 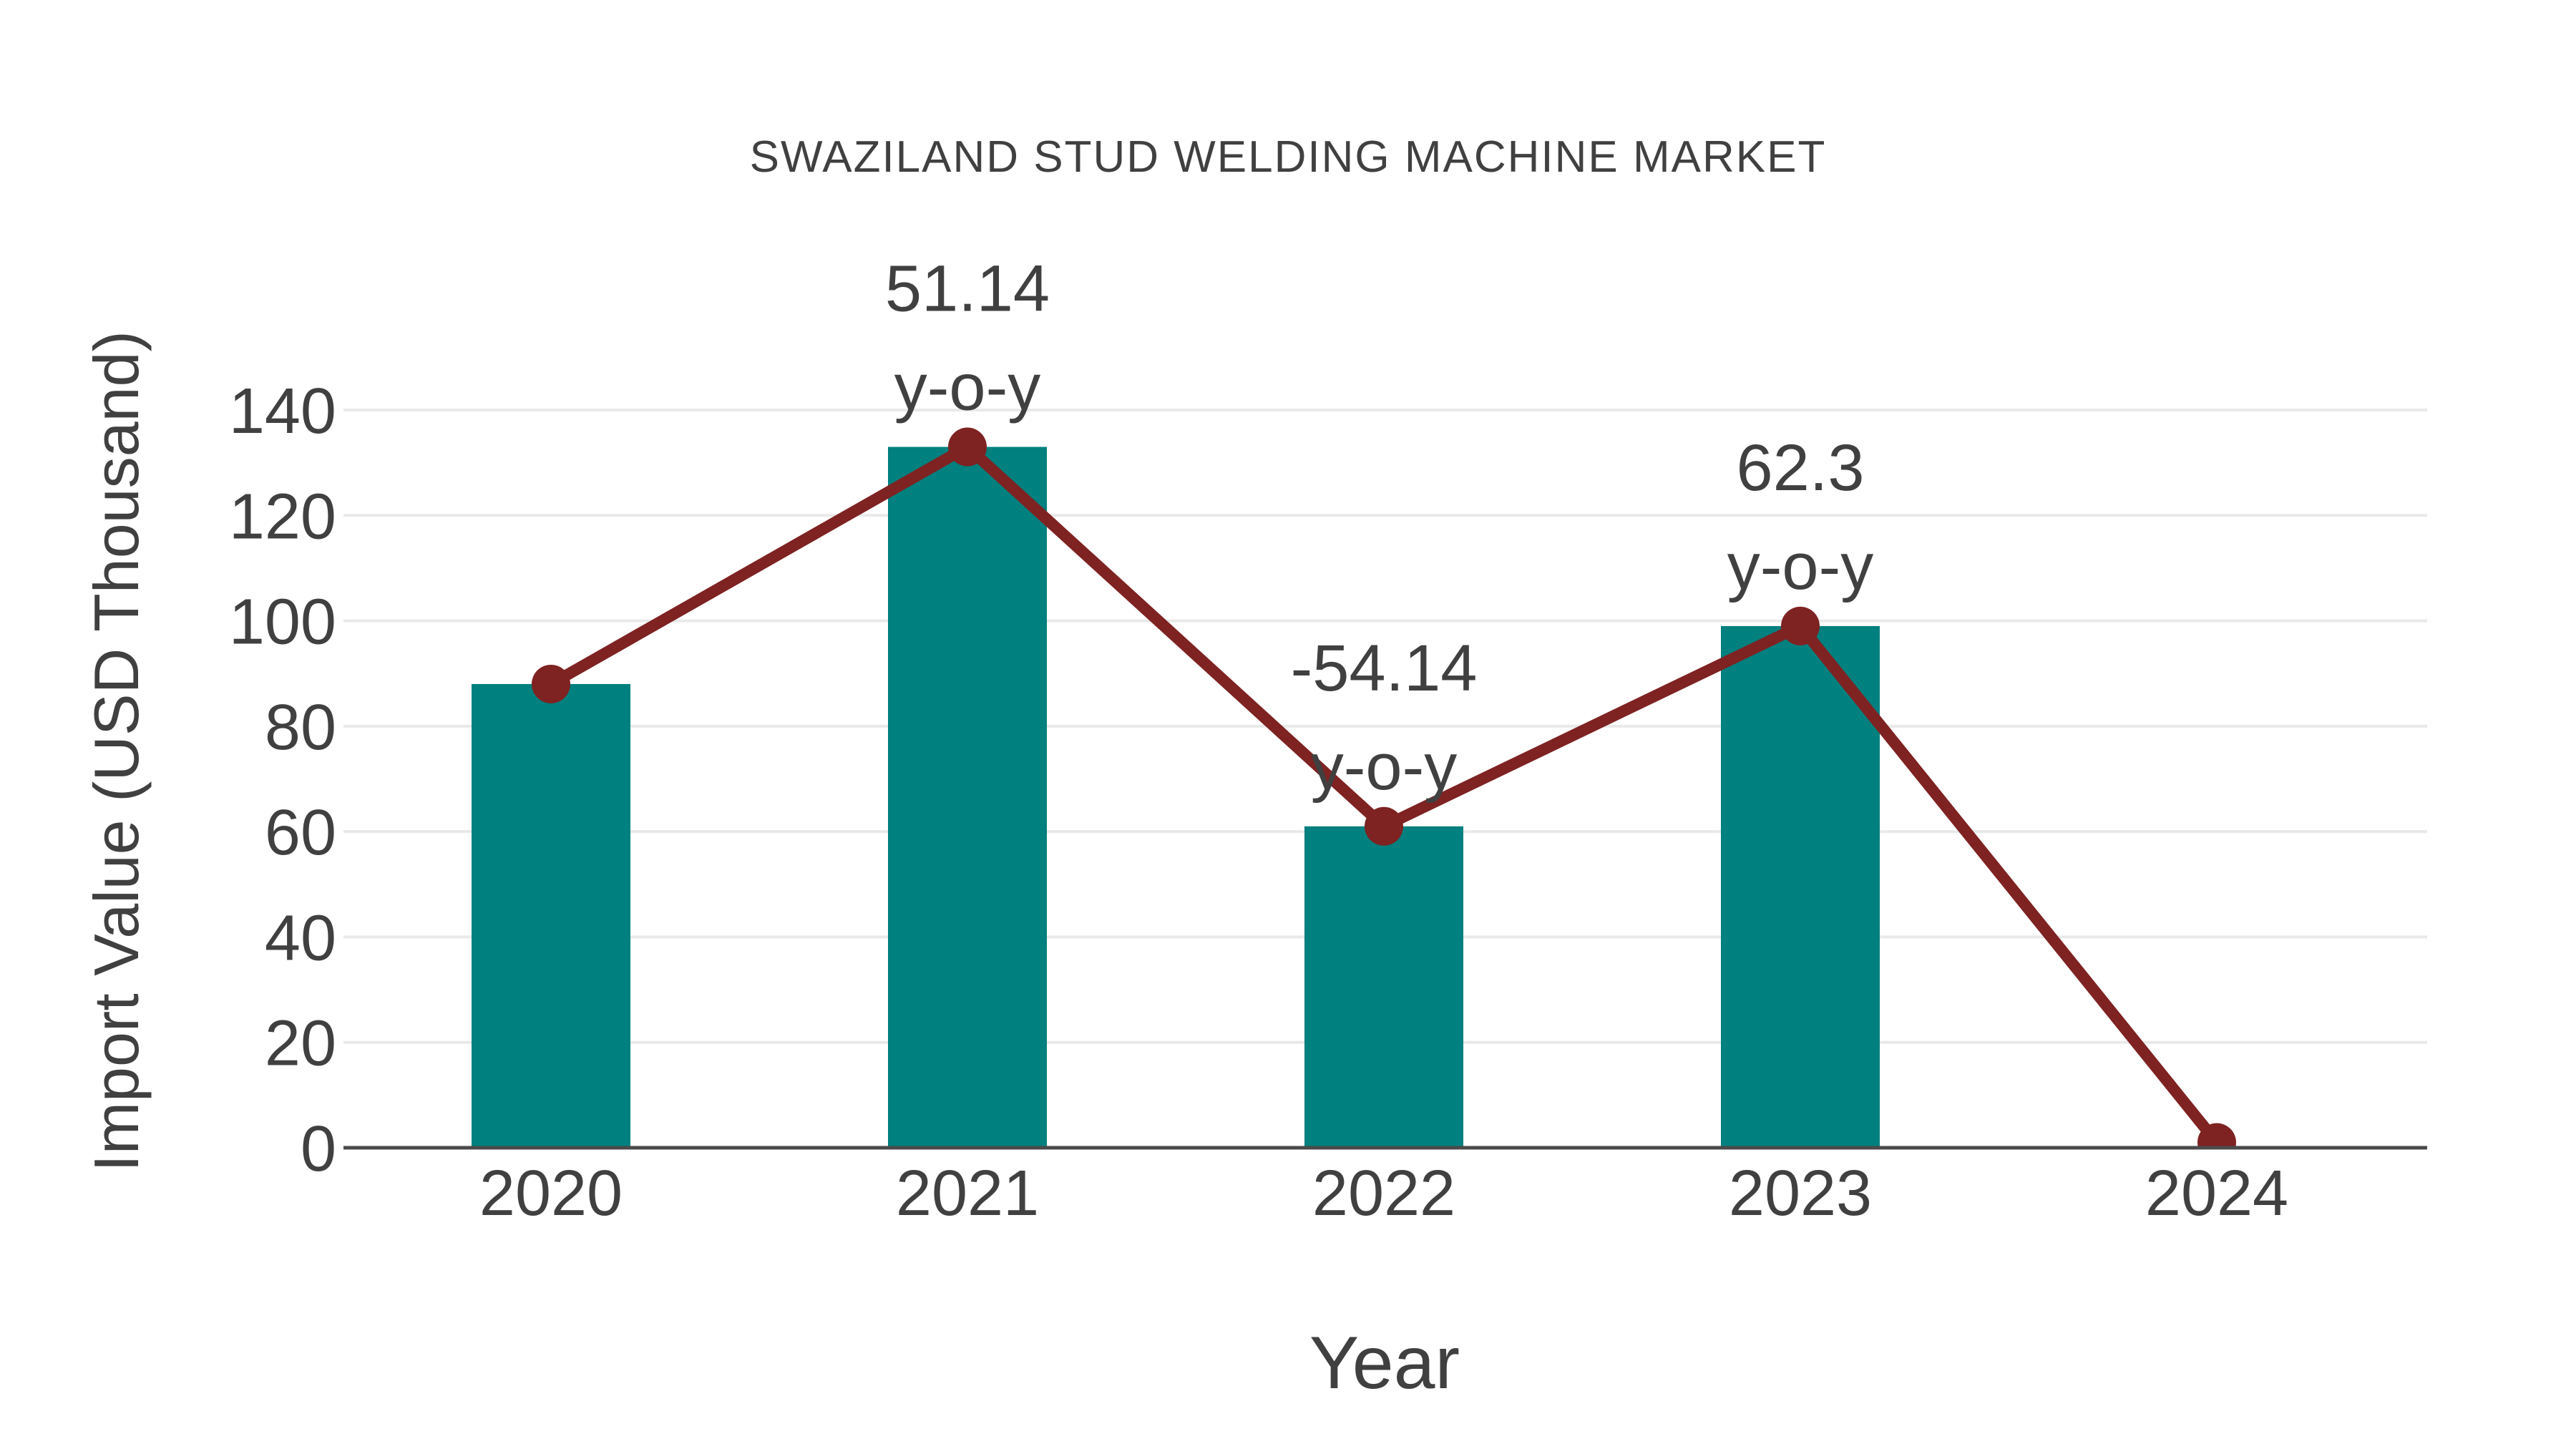 What do you see at coordinates (551, 1193) in the screenshot?
I see `x-tick-label-2020: 2020` at bounding box center [551, 1193].